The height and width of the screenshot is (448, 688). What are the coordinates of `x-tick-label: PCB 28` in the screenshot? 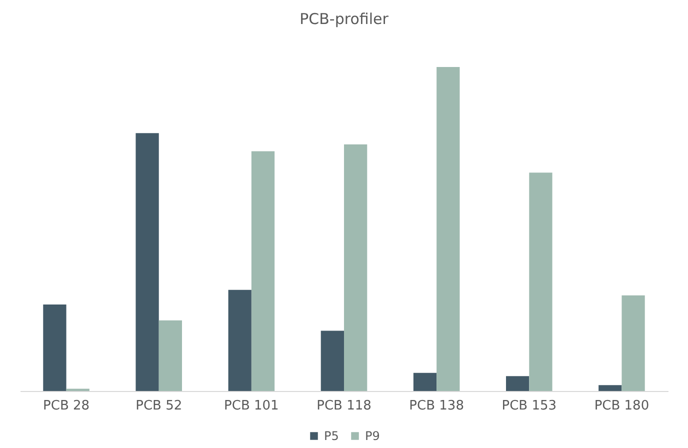 It's located at (66, 406).